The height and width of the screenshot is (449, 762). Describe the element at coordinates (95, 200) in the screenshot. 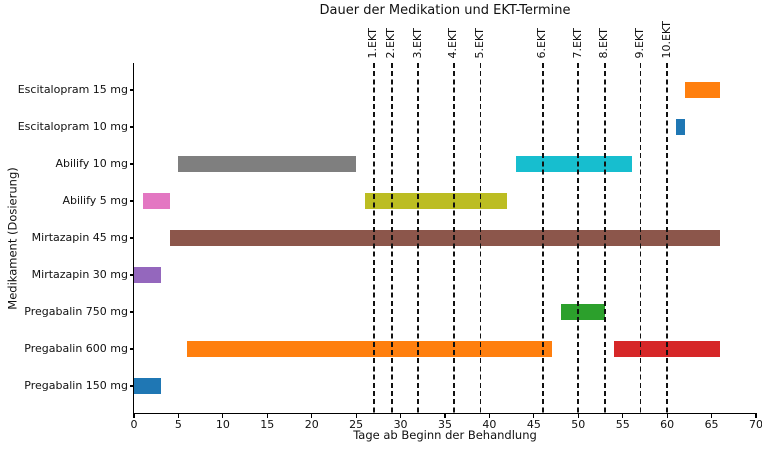

I see `y-tick-label: Abilify 5 mg` at that location.